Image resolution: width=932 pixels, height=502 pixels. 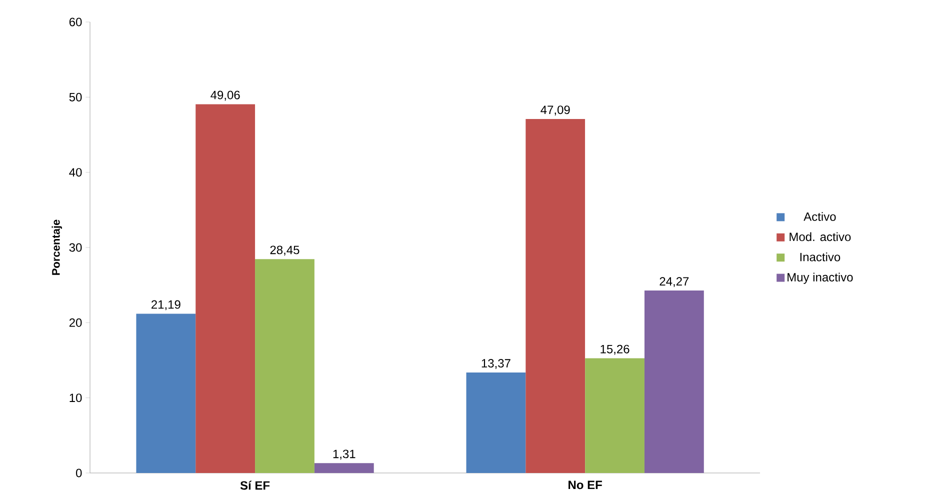 I want to click on y-tick-label: 30, so click(x=75, y=247).